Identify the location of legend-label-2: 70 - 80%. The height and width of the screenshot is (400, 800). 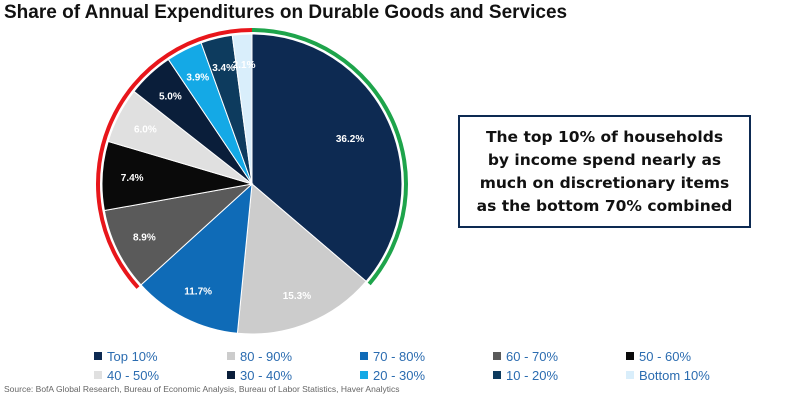
(399, 356).